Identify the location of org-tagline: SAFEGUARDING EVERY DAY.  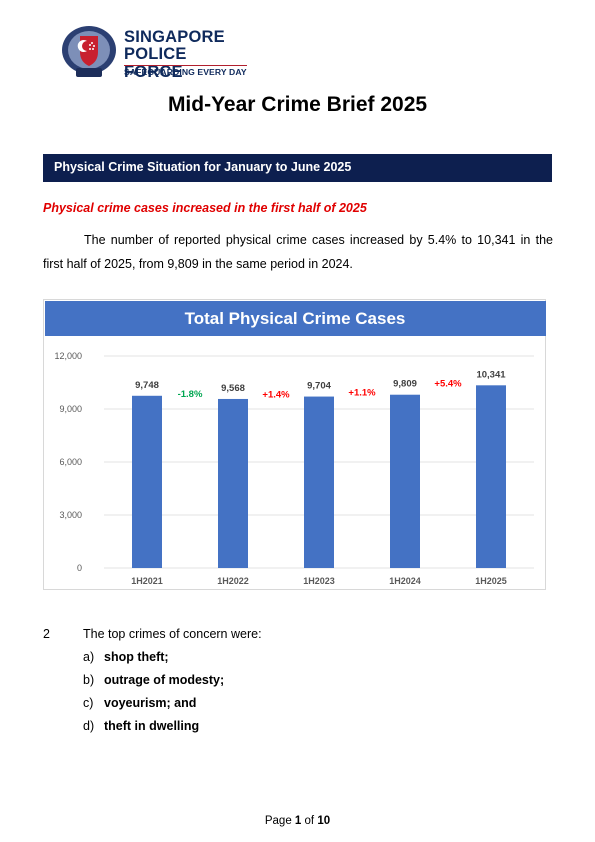
(185, 71).